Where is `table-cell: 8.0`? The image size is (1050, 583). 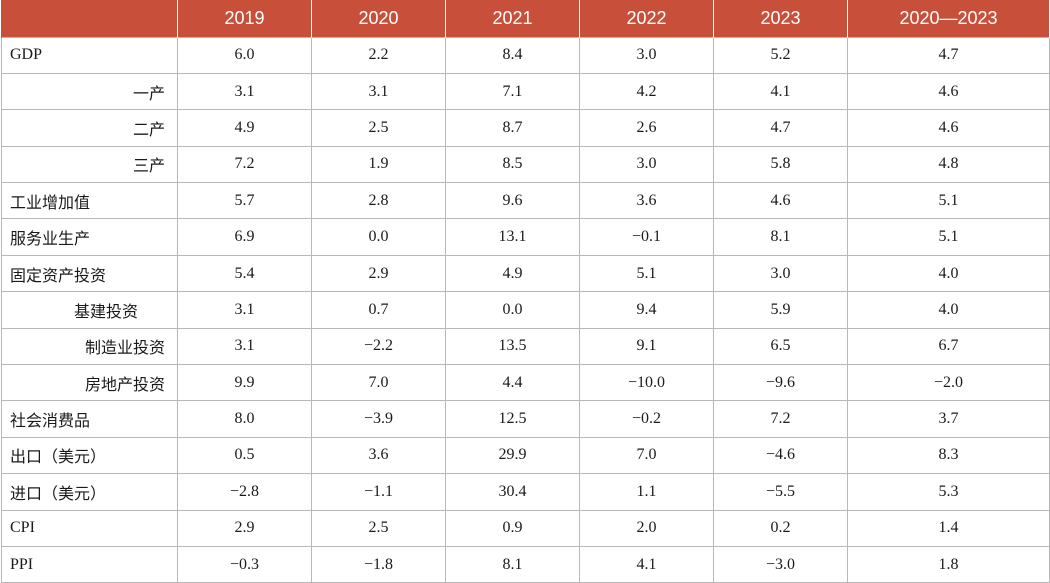
table-cell: 8.0 is located at coordinates (244, 419).